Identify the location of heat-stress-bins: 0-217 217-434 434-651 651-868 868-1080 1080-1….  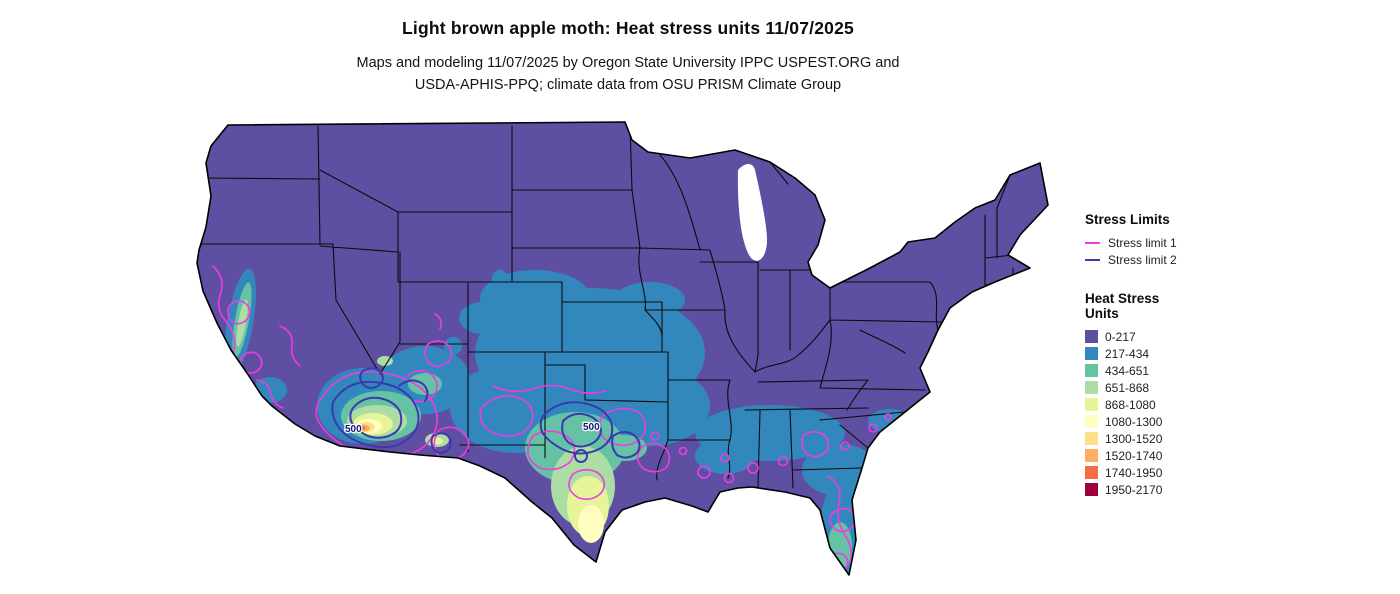
(1165, 413).